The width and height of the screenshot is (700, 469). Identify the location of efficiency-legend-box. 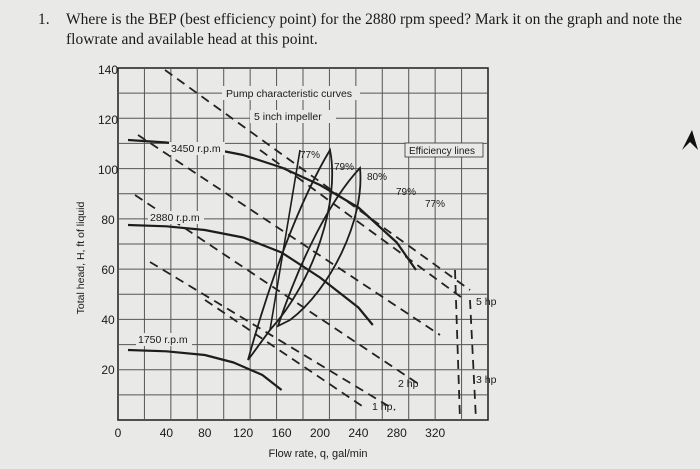
(444, 150).